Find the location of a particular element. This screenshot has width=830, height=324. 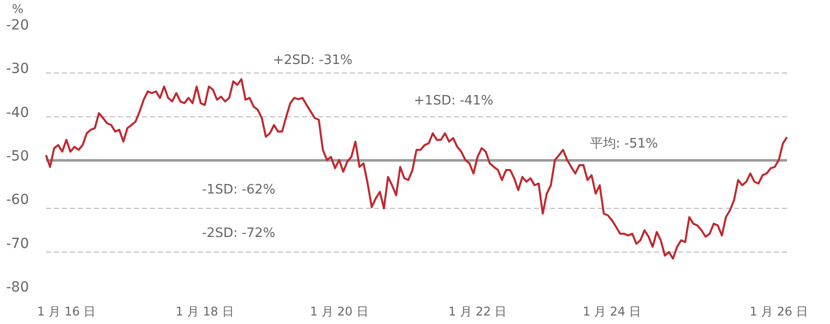

y-tick-label: -80 is located at coordinates (17, 287).